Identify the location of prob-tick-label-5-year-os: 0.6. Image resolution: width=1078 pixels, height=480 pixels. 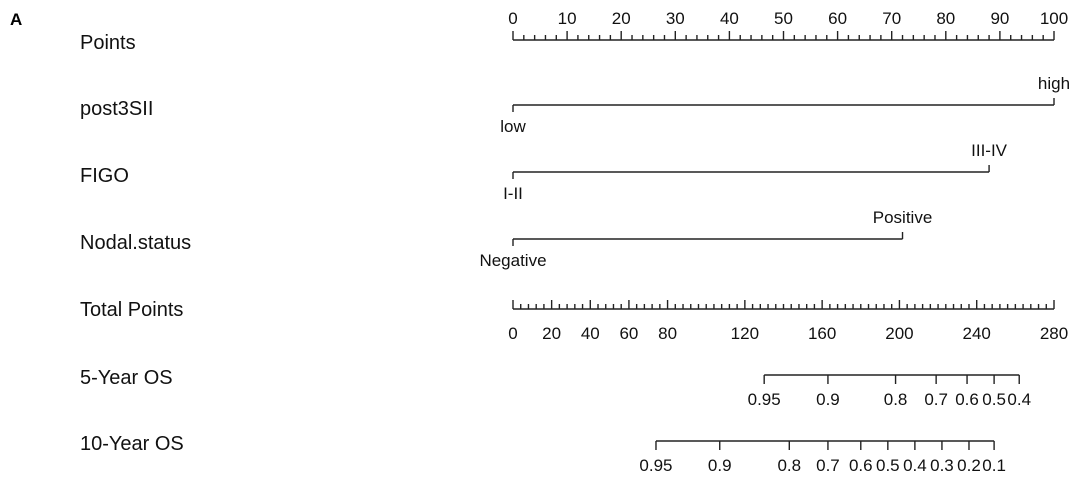
(967, 399).